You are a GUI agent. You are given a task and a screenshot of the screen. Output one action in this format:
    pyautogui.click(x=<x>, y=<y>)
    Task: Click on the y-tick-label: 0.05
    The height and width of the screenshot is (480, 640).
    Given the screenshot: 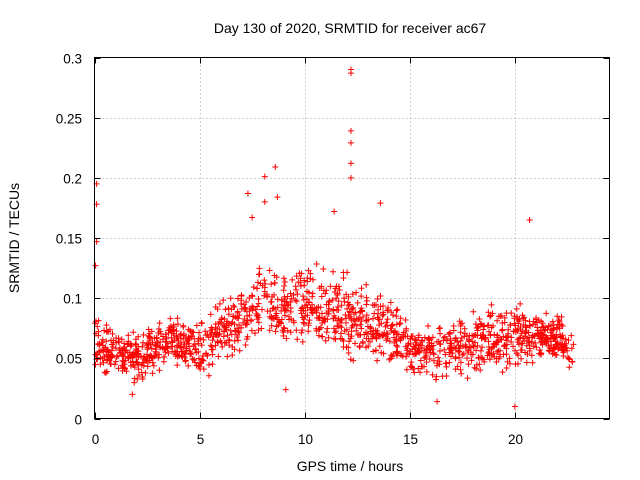 What is the action you would take?
    pyautogui.click(x=69, y=359)
    